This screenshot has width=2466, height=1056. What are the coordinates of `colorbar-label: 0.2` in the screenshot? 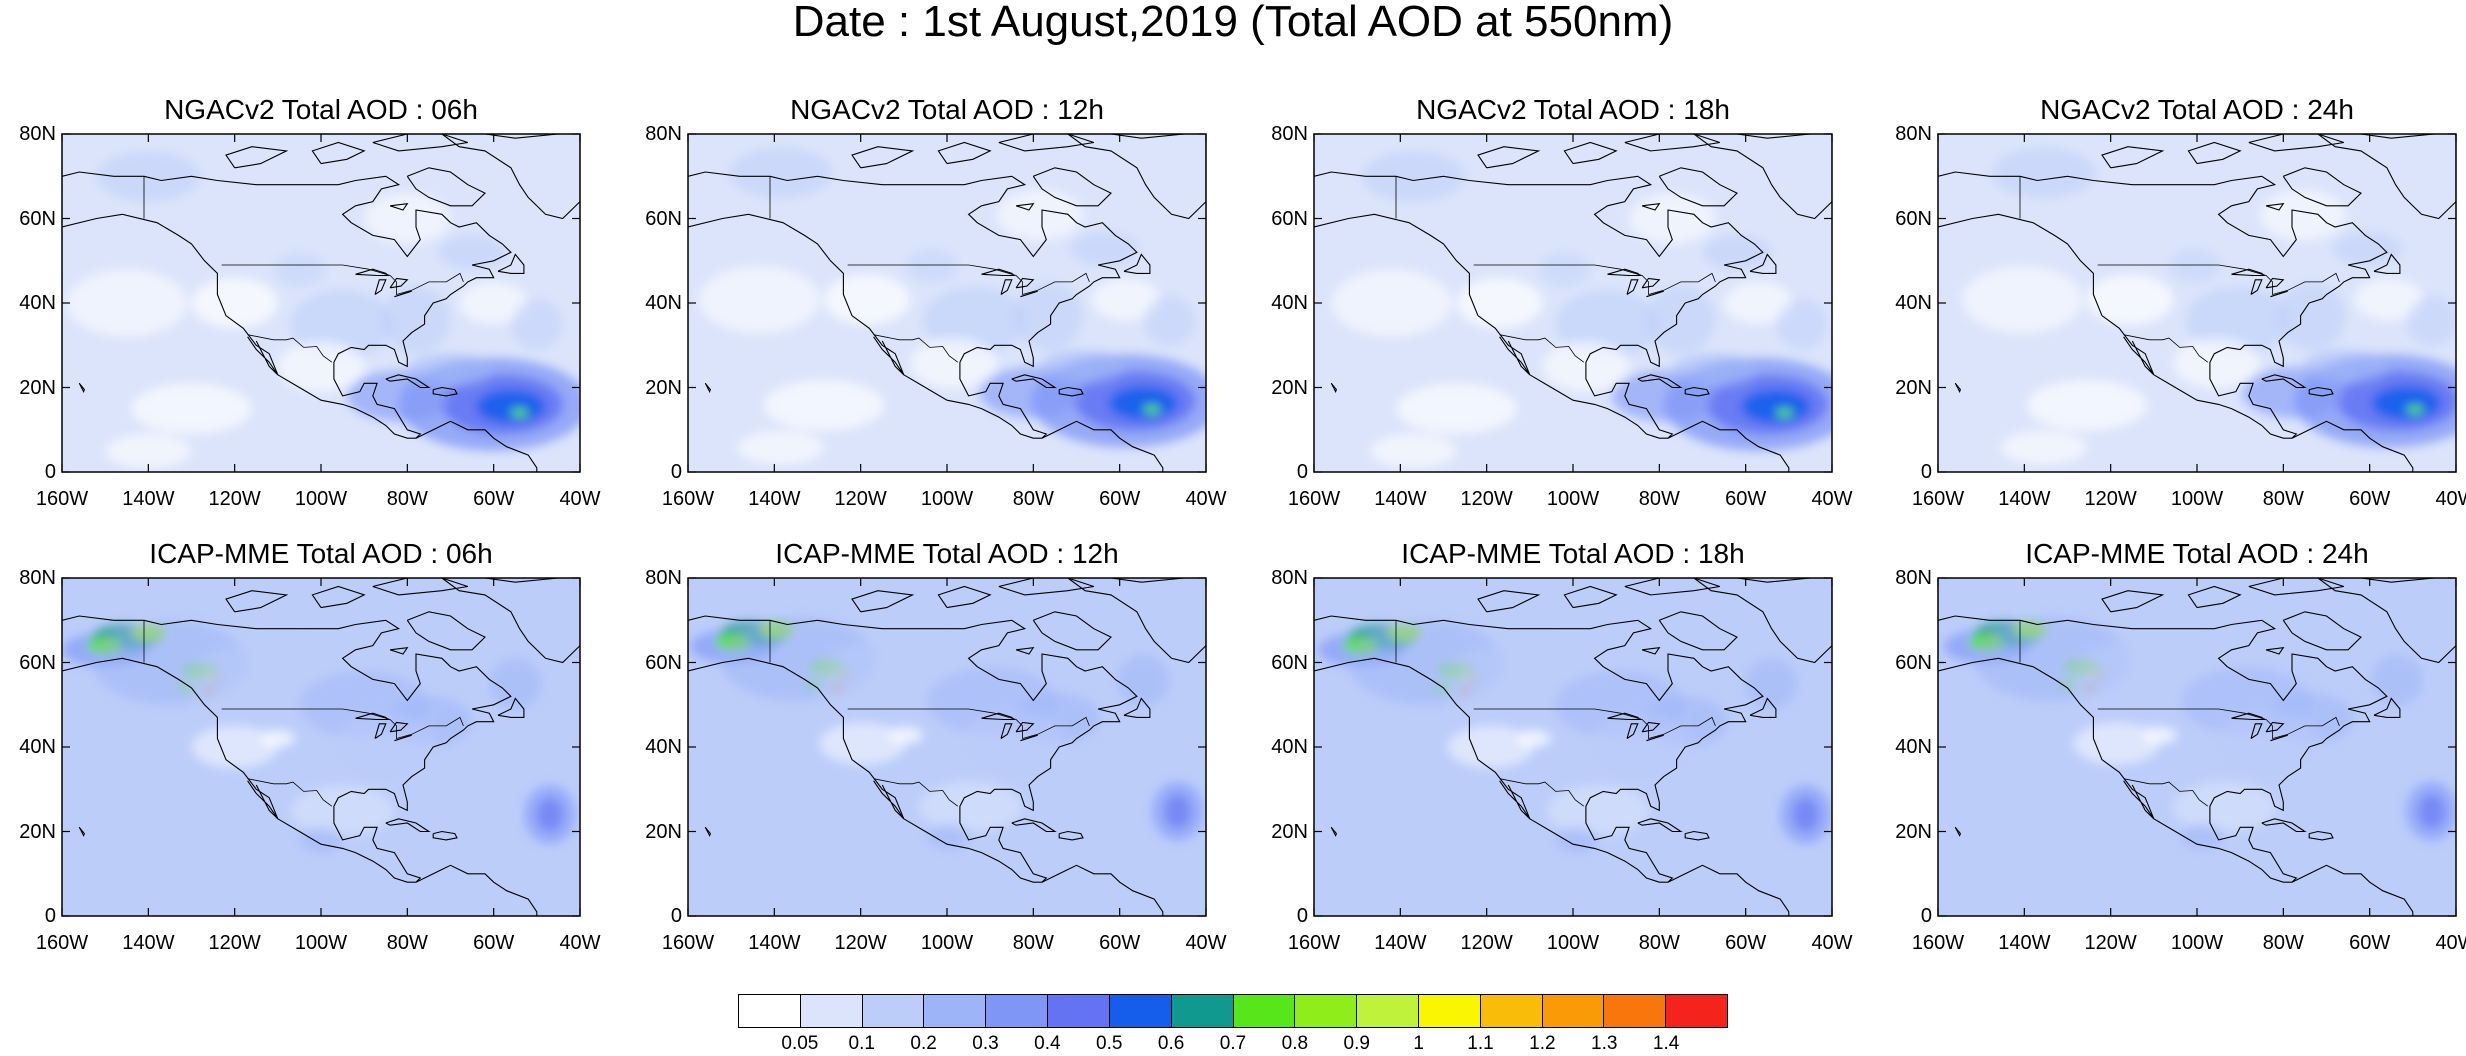 It's located at (923, 1043).